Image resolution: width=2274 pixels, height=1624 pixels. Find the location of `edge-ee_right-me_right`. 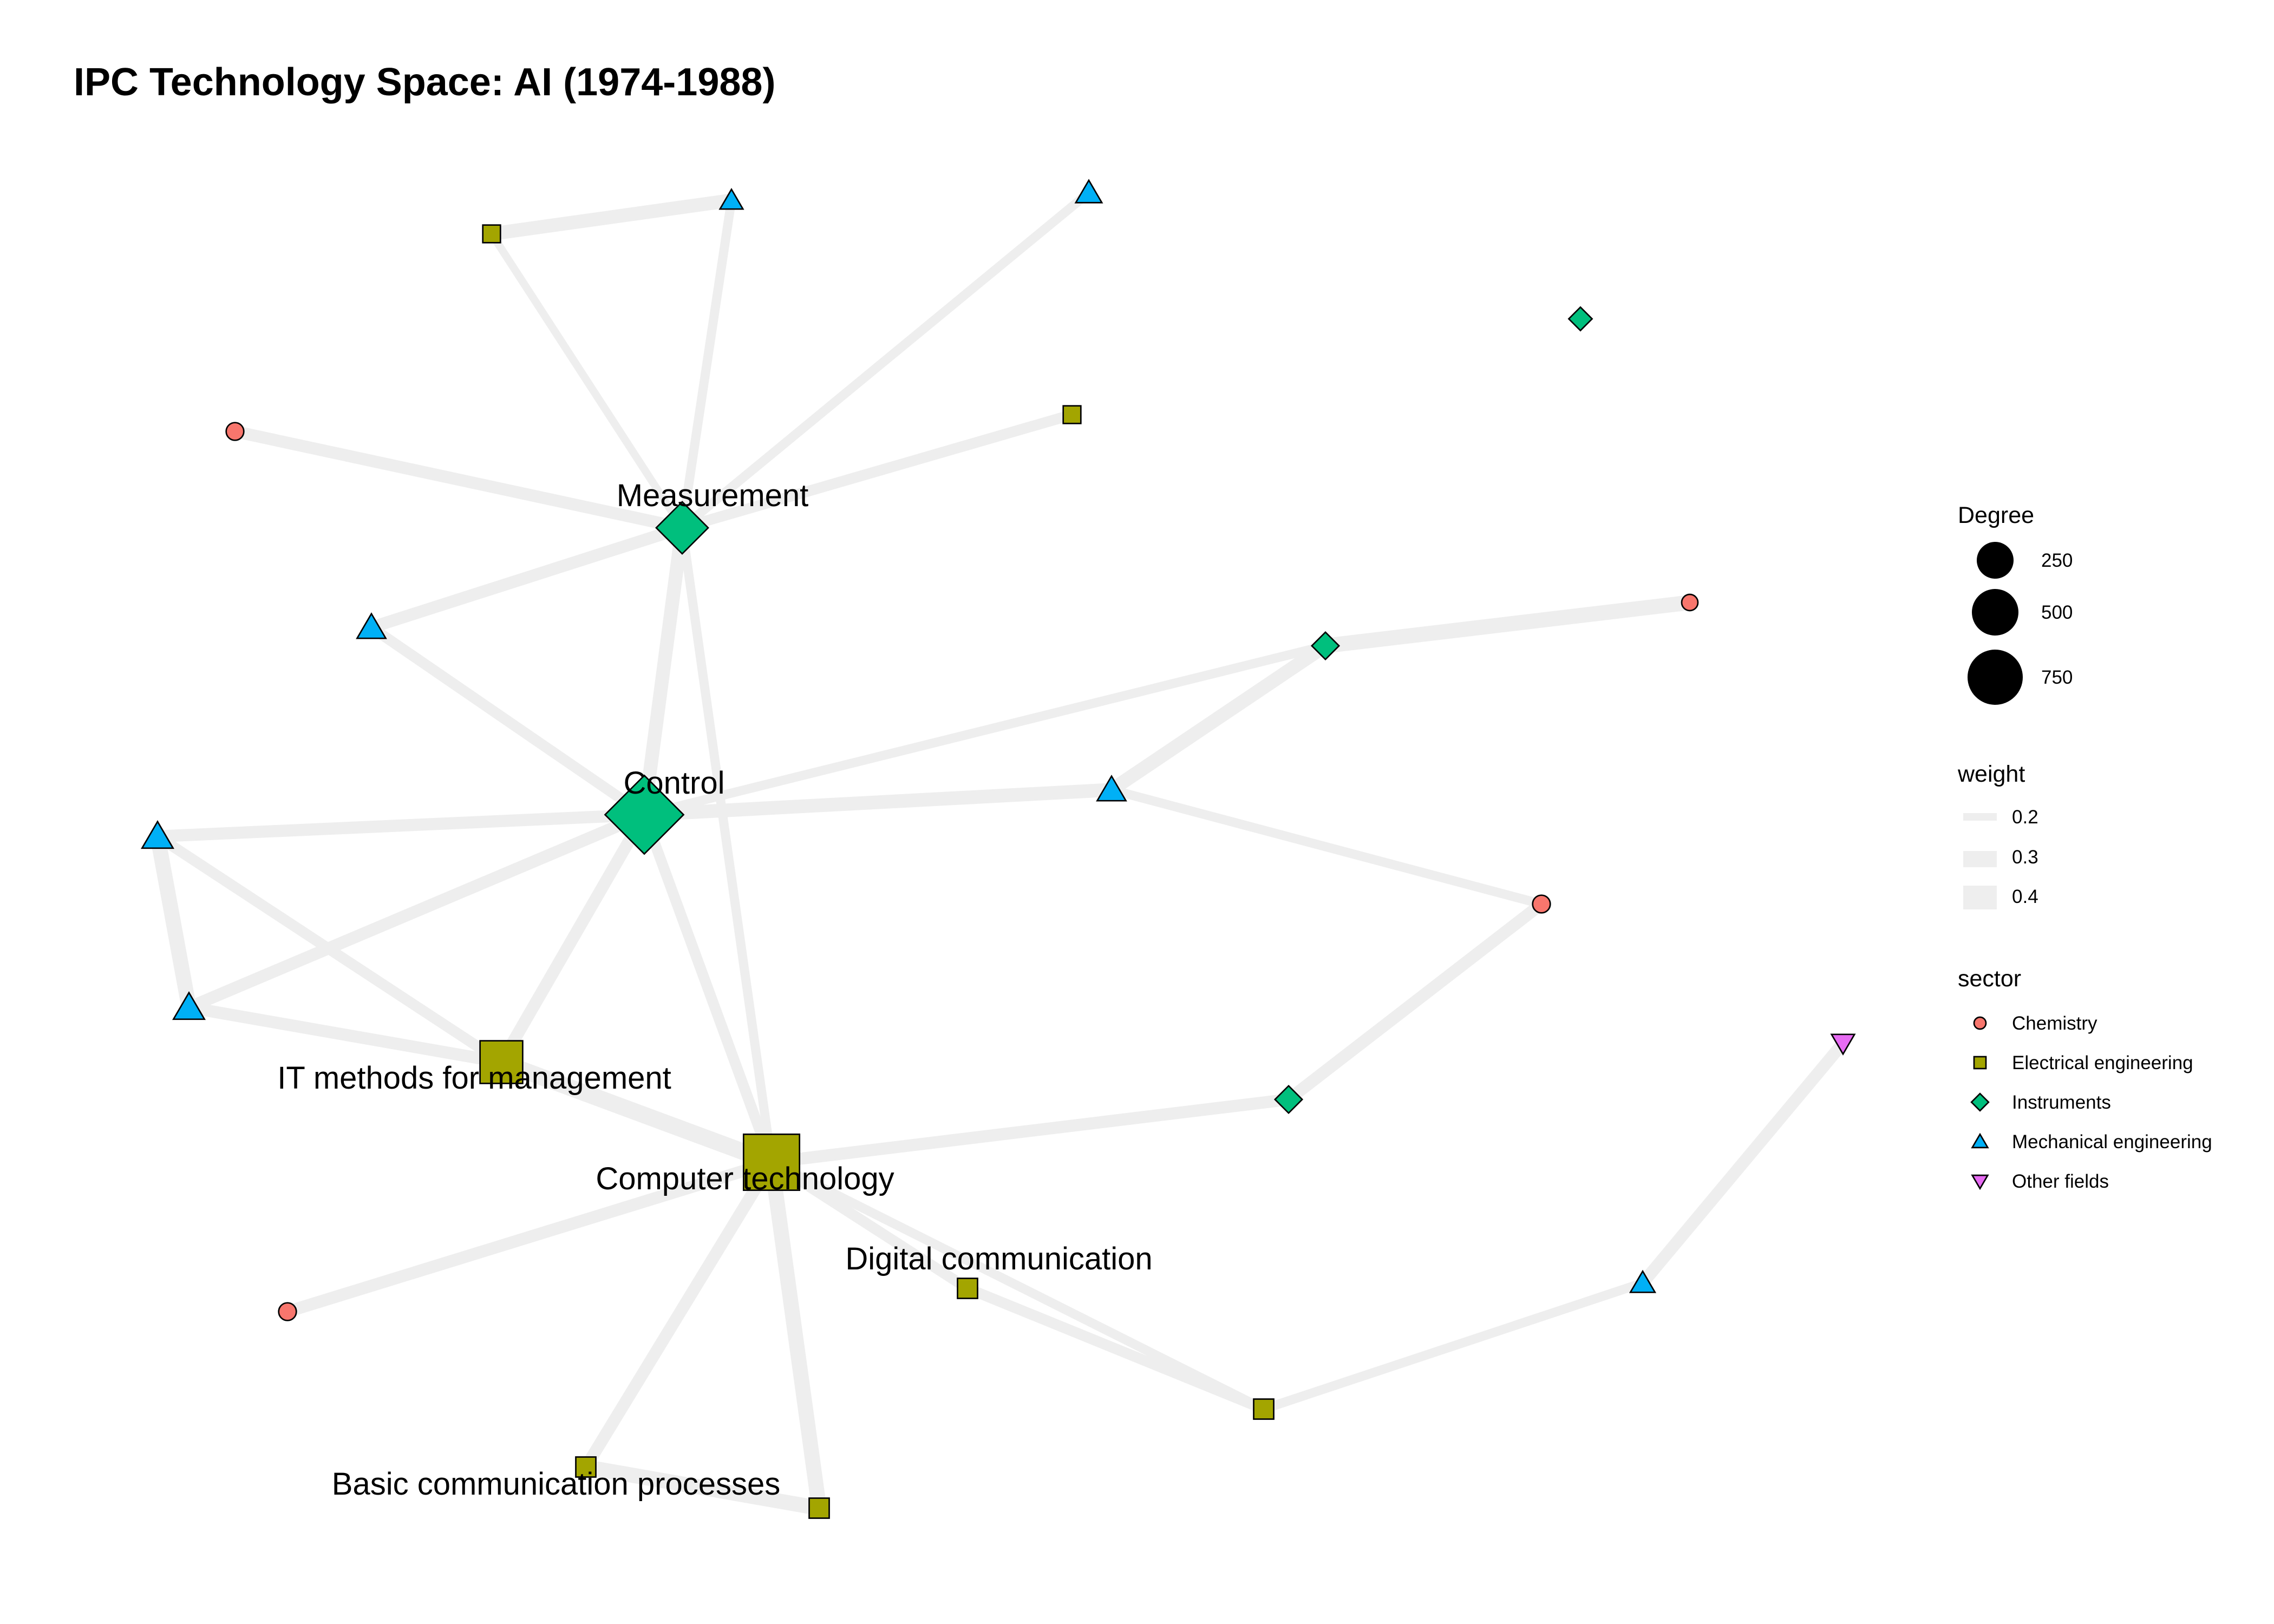

edge-ee_right-me_right is located at coordinates (1453, 1346).